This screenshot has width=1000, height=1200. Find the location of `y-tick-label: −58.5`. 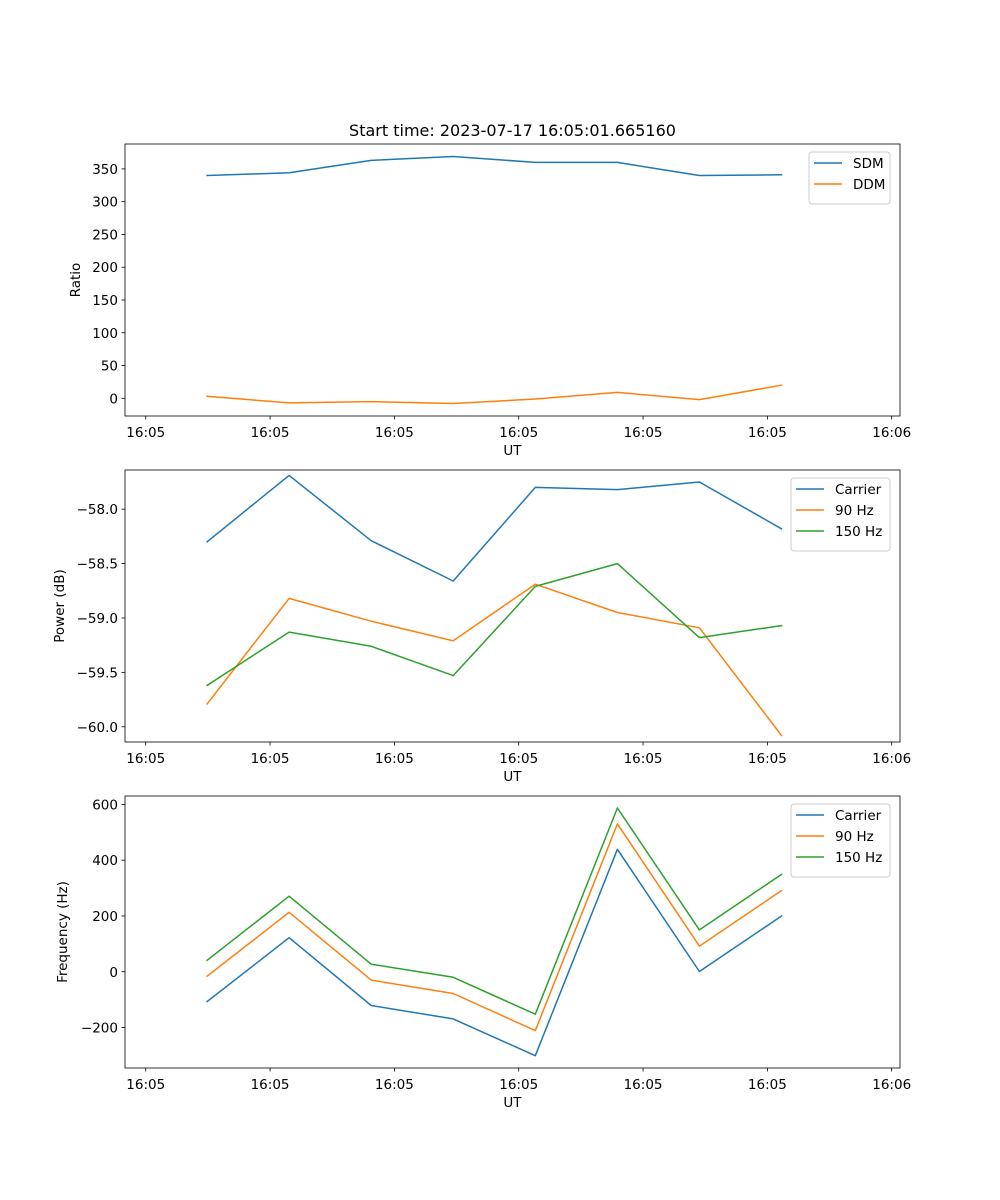

y-tick-label: −58.5 is located at coordinates (97, 565).